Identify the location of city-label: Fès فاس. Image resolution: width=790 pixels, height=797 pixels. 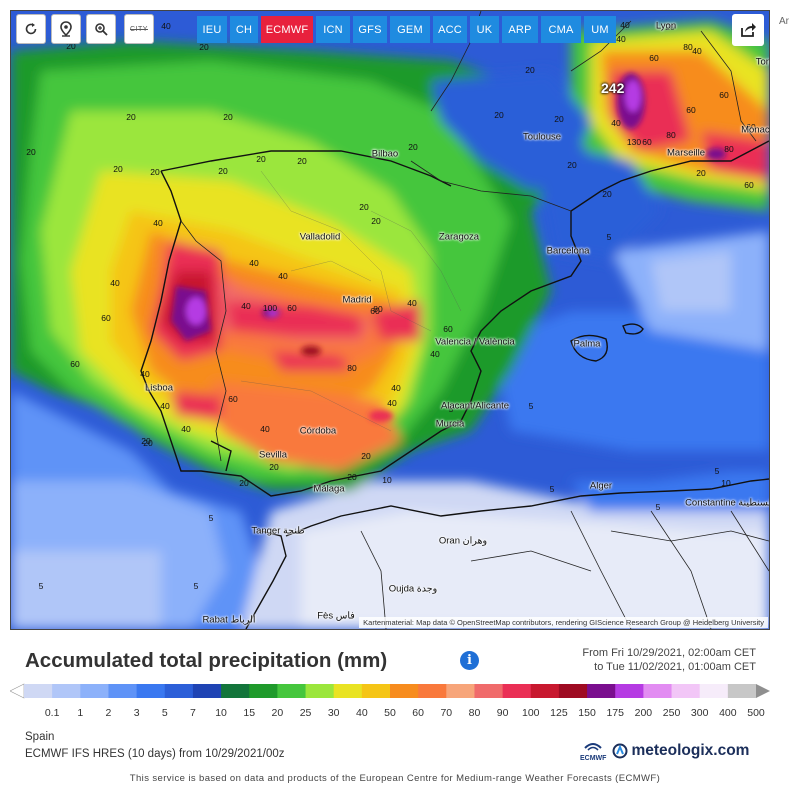
(336, 616).